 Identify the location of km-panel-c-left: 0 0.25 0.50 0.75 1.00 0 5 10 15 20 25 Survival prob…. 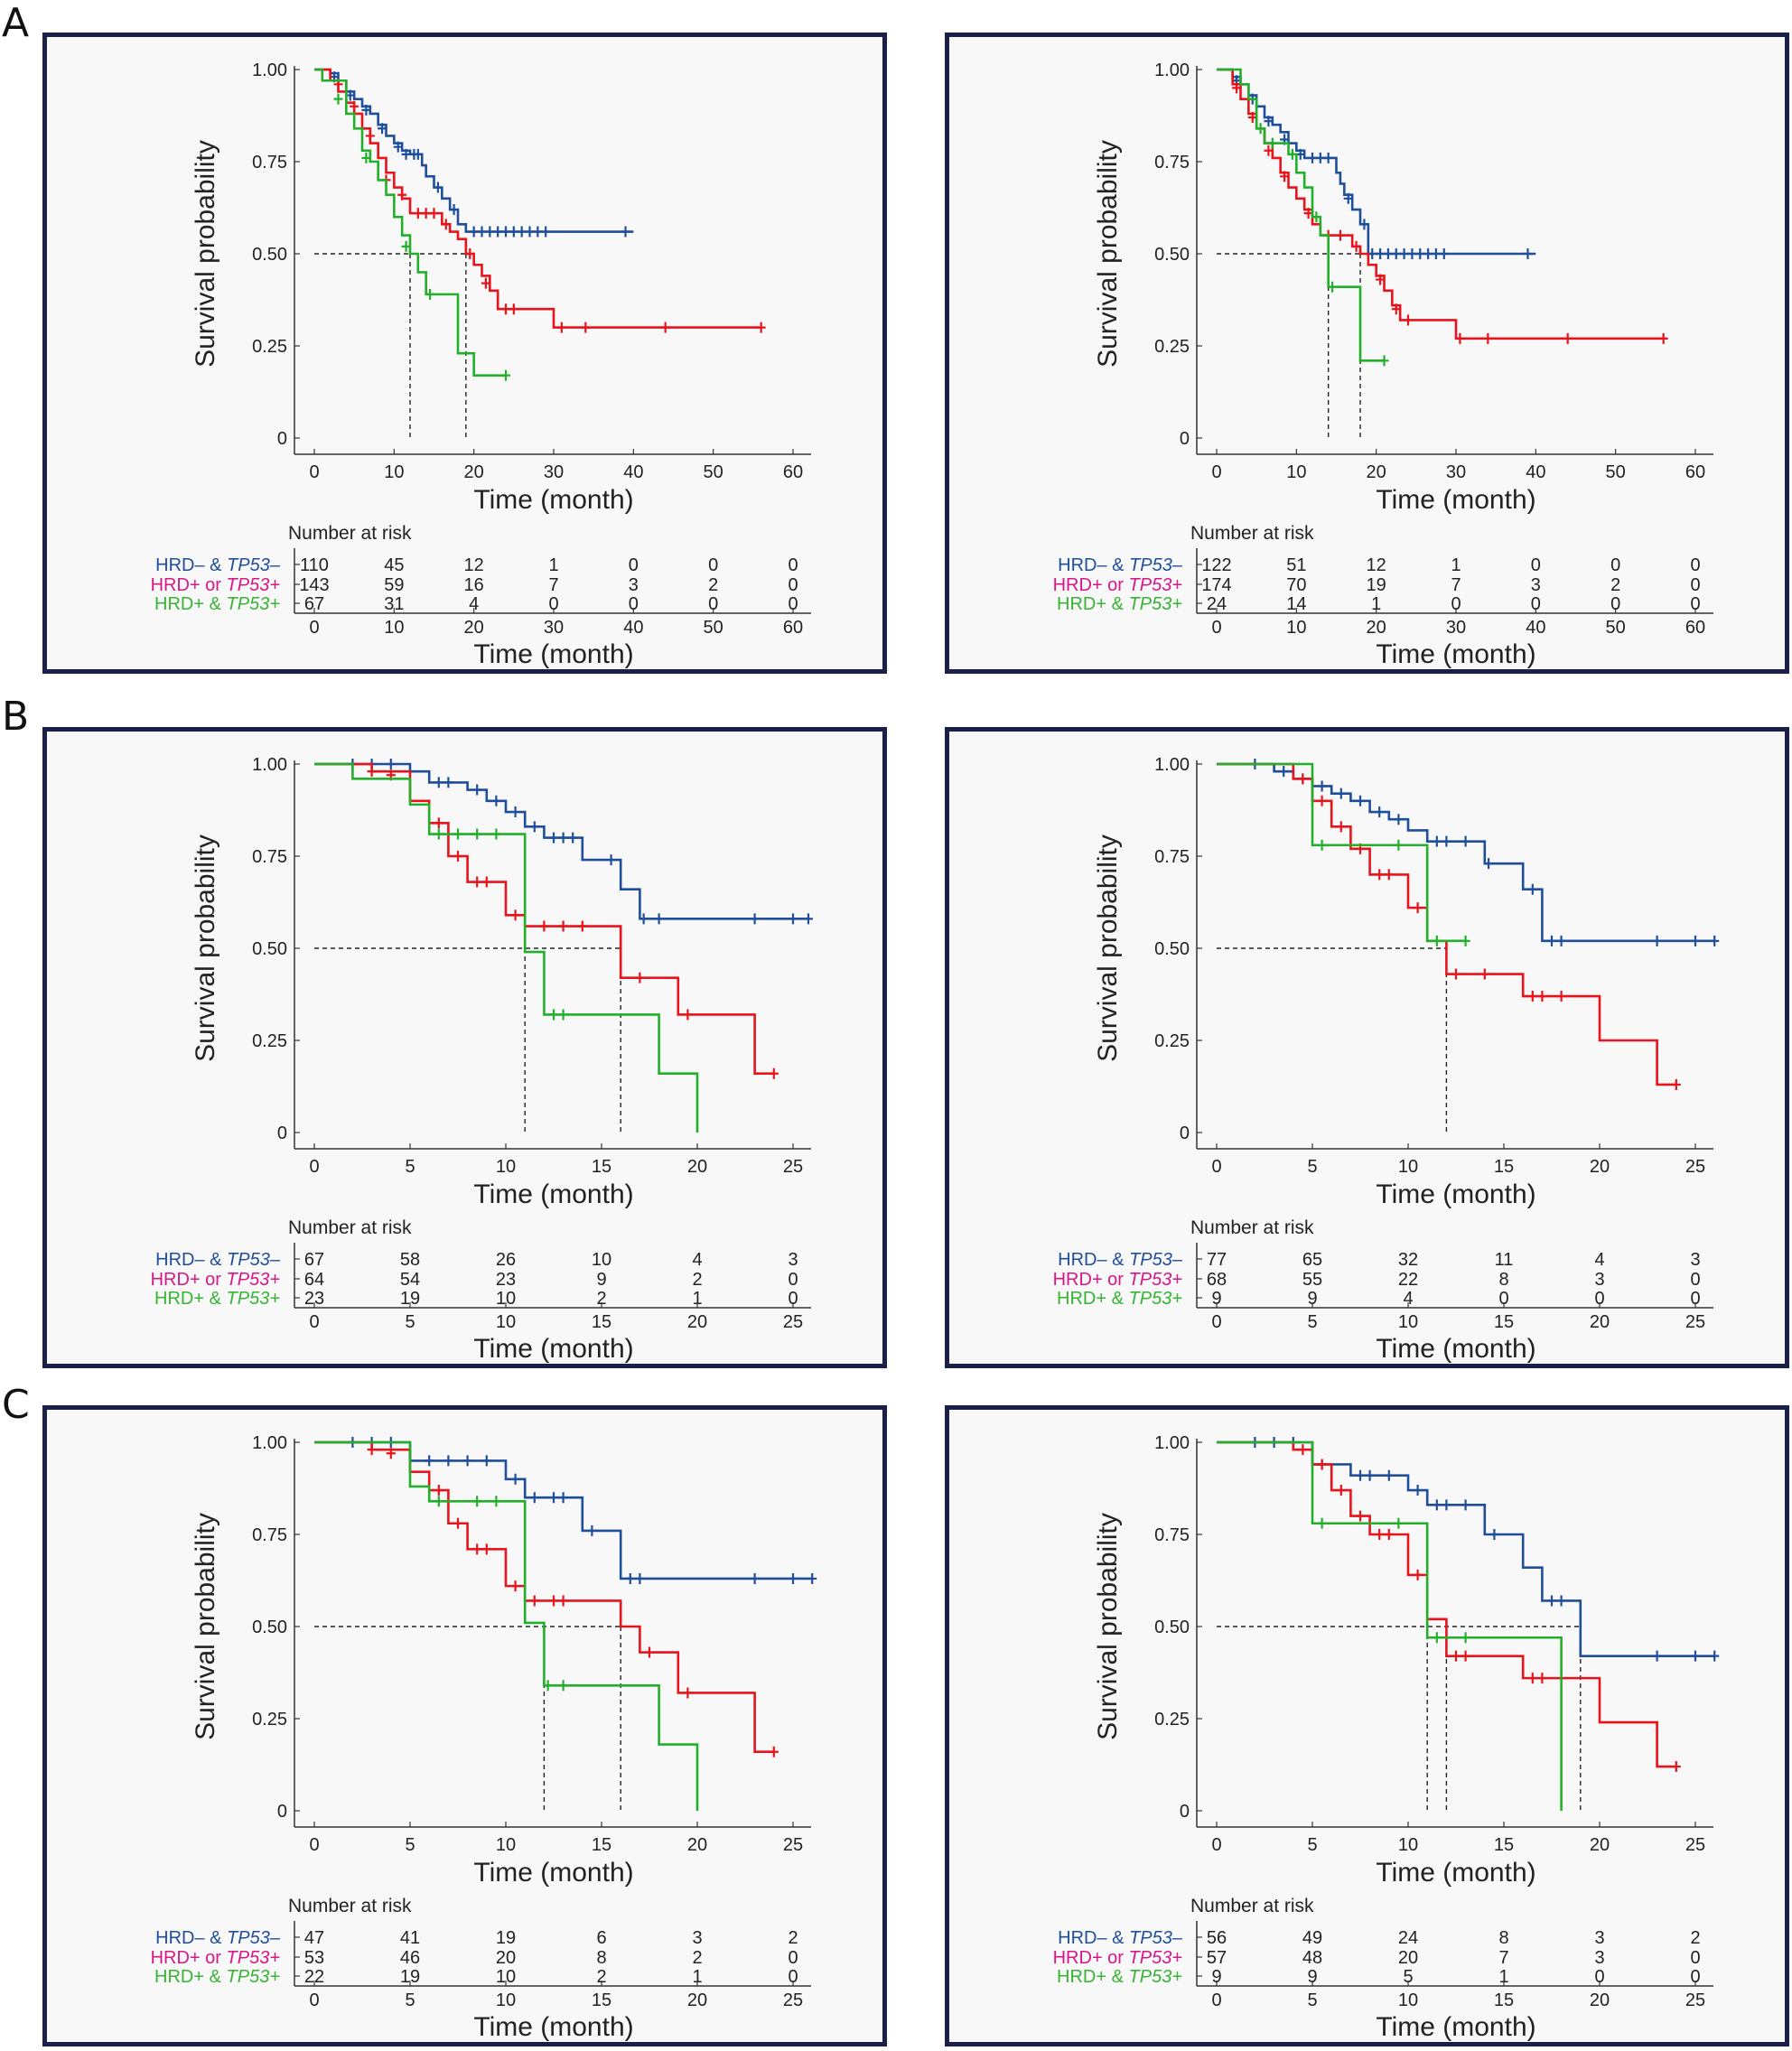
(465, 1725).